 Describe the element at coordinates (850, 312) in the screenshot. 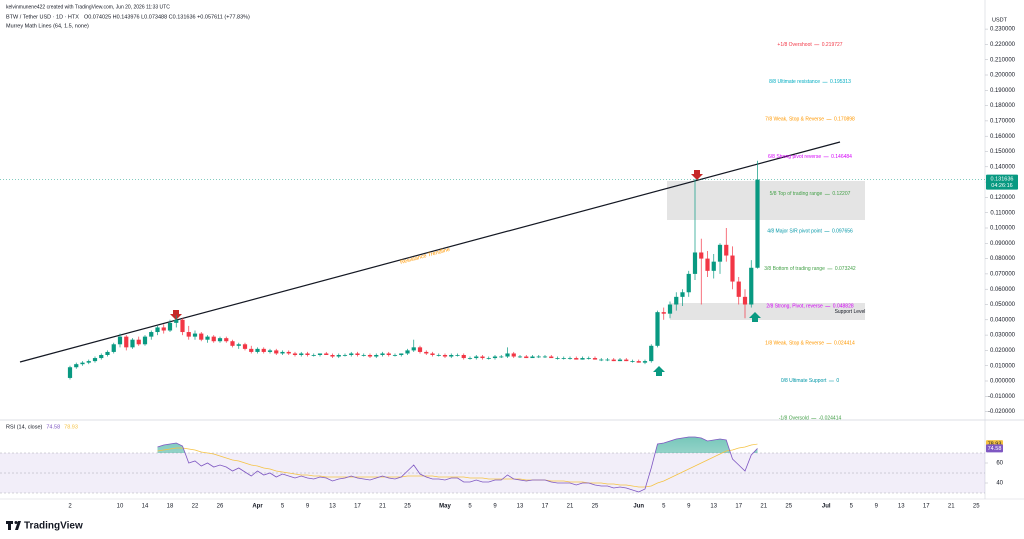

I see `support-label: Support Level` at that location.